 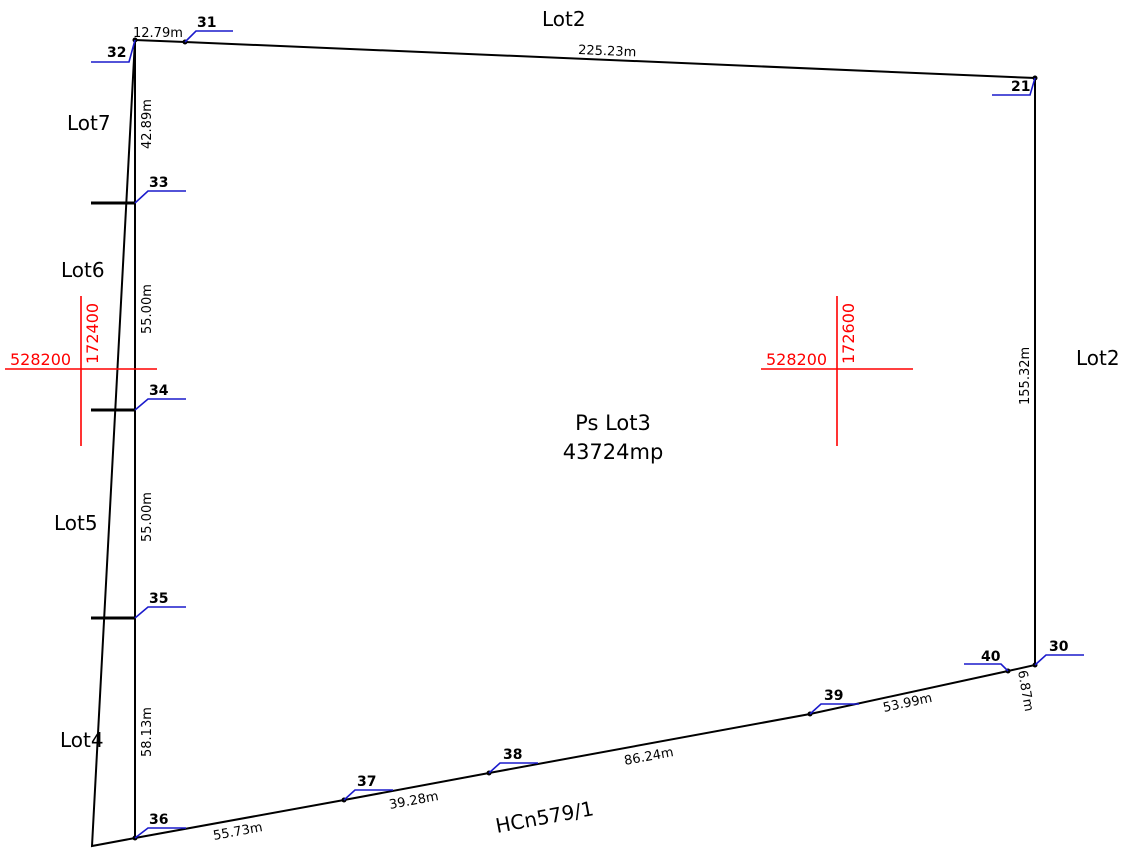 What do you see at coordinates (908, 703) in the screenshot?
I see `distance-40-39: 53.99m` at bounding box center [908, 703].